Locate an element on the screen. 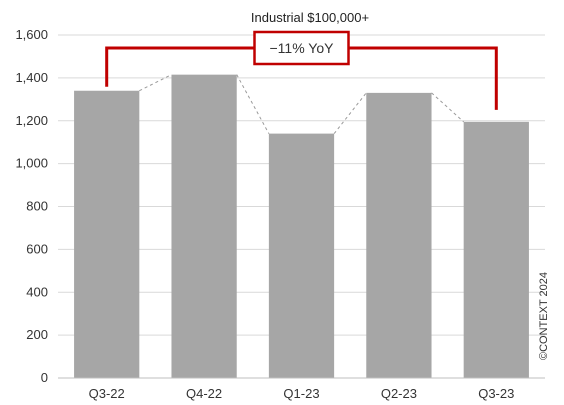 This screenshot has height=405, width=564. y-tick-label: 1,200 is located at coordinates (31, 120).